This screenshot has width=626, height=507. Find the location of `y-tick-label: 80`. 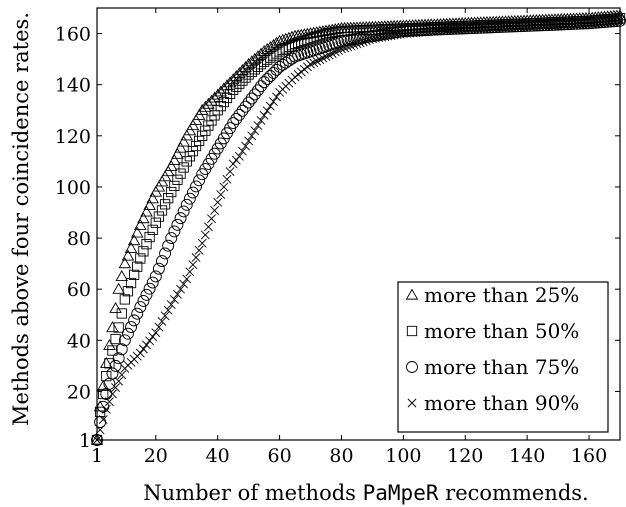

y-tick-label: 80 is located at coordinates (79, 239).